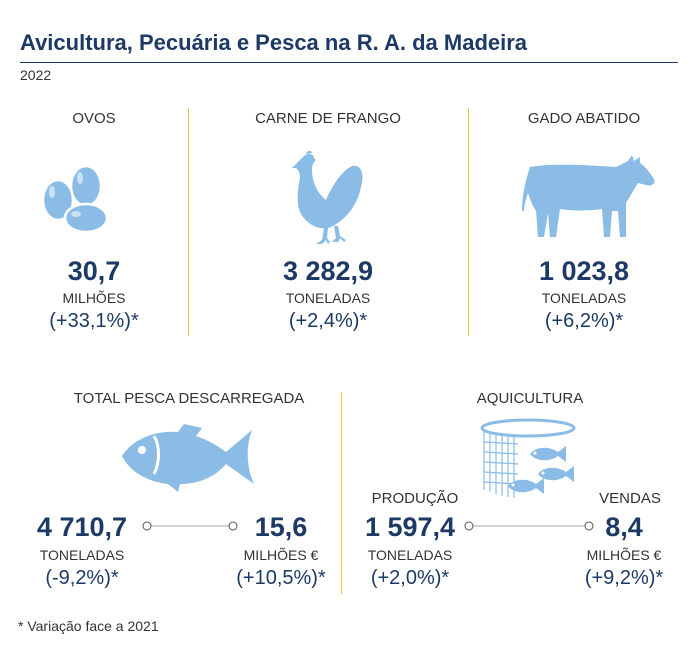 This screenshot has width=700, height=646. I want to click on eggs-icon, so click(74, 199).